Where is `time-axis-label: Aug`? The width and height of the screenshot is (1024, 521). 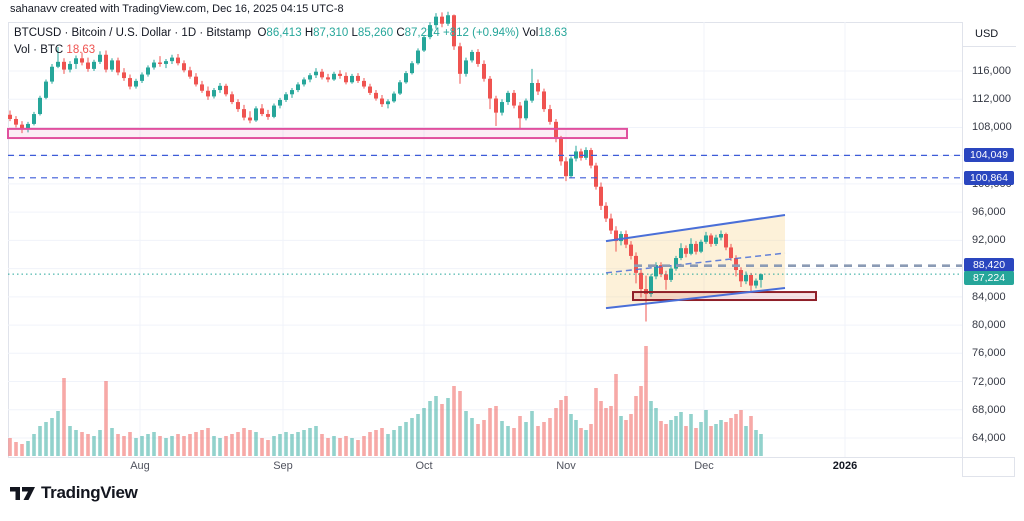
time-axis-label: Aug is located at coordinates (140, 466).